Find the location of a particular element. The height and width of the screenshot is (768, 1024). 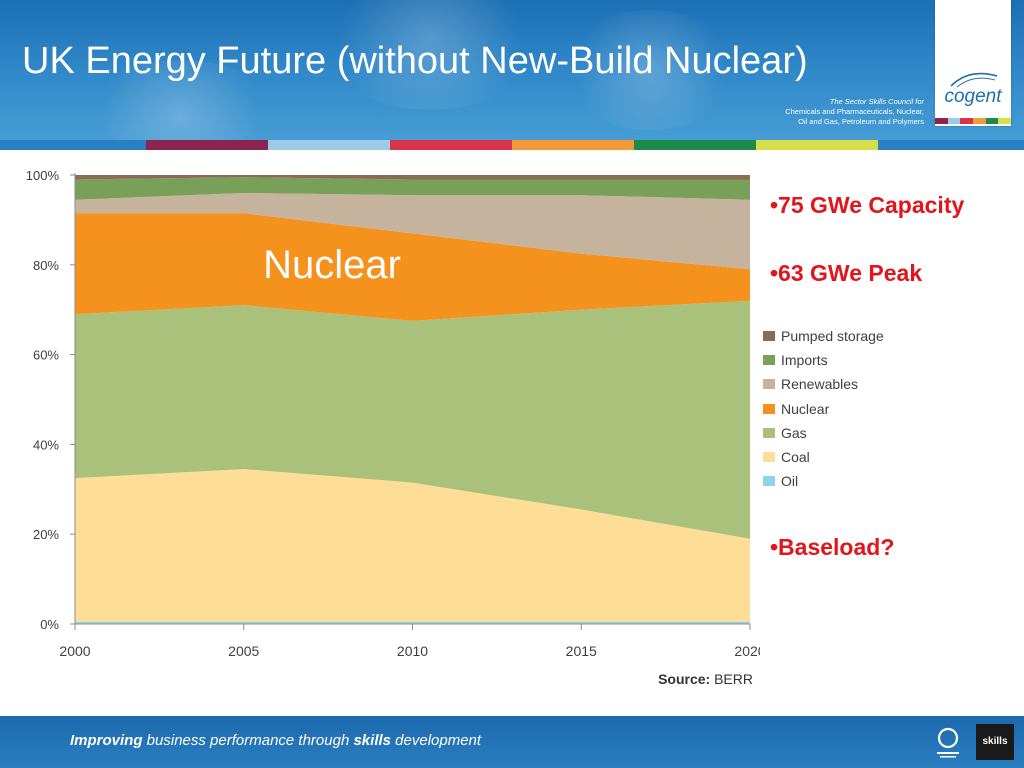

bullet-baseload: •Baseload? is located at coordinates (832, 547).